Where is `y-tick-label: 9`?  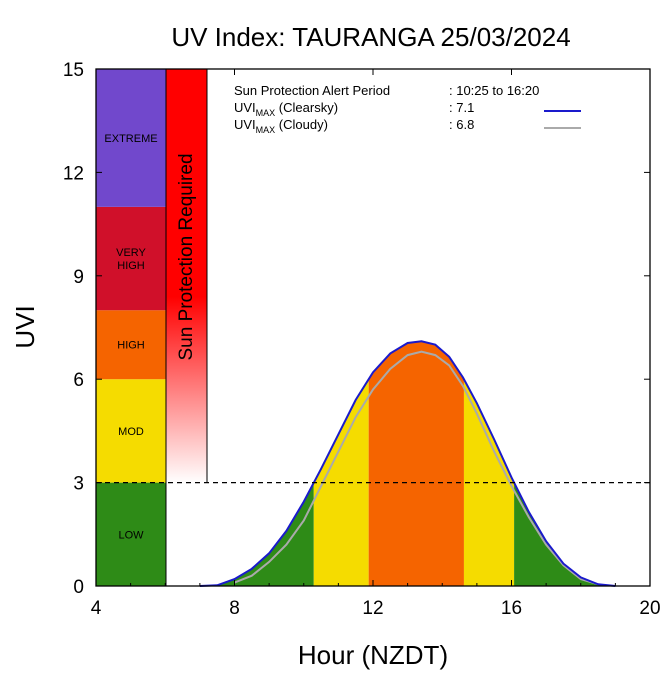 y-tick-label: 9 is located at coordinates (78, 277).